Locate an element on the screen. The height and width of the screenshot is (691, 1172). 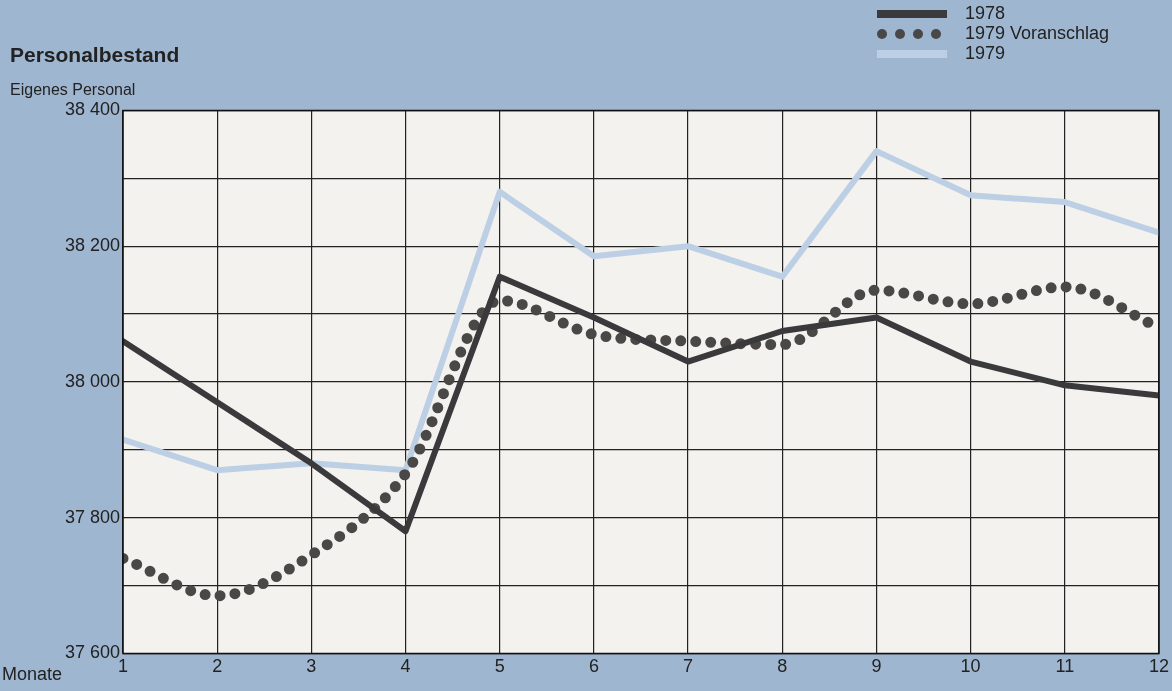
x-tick-label: 5 is located at coordinates (499, 666).